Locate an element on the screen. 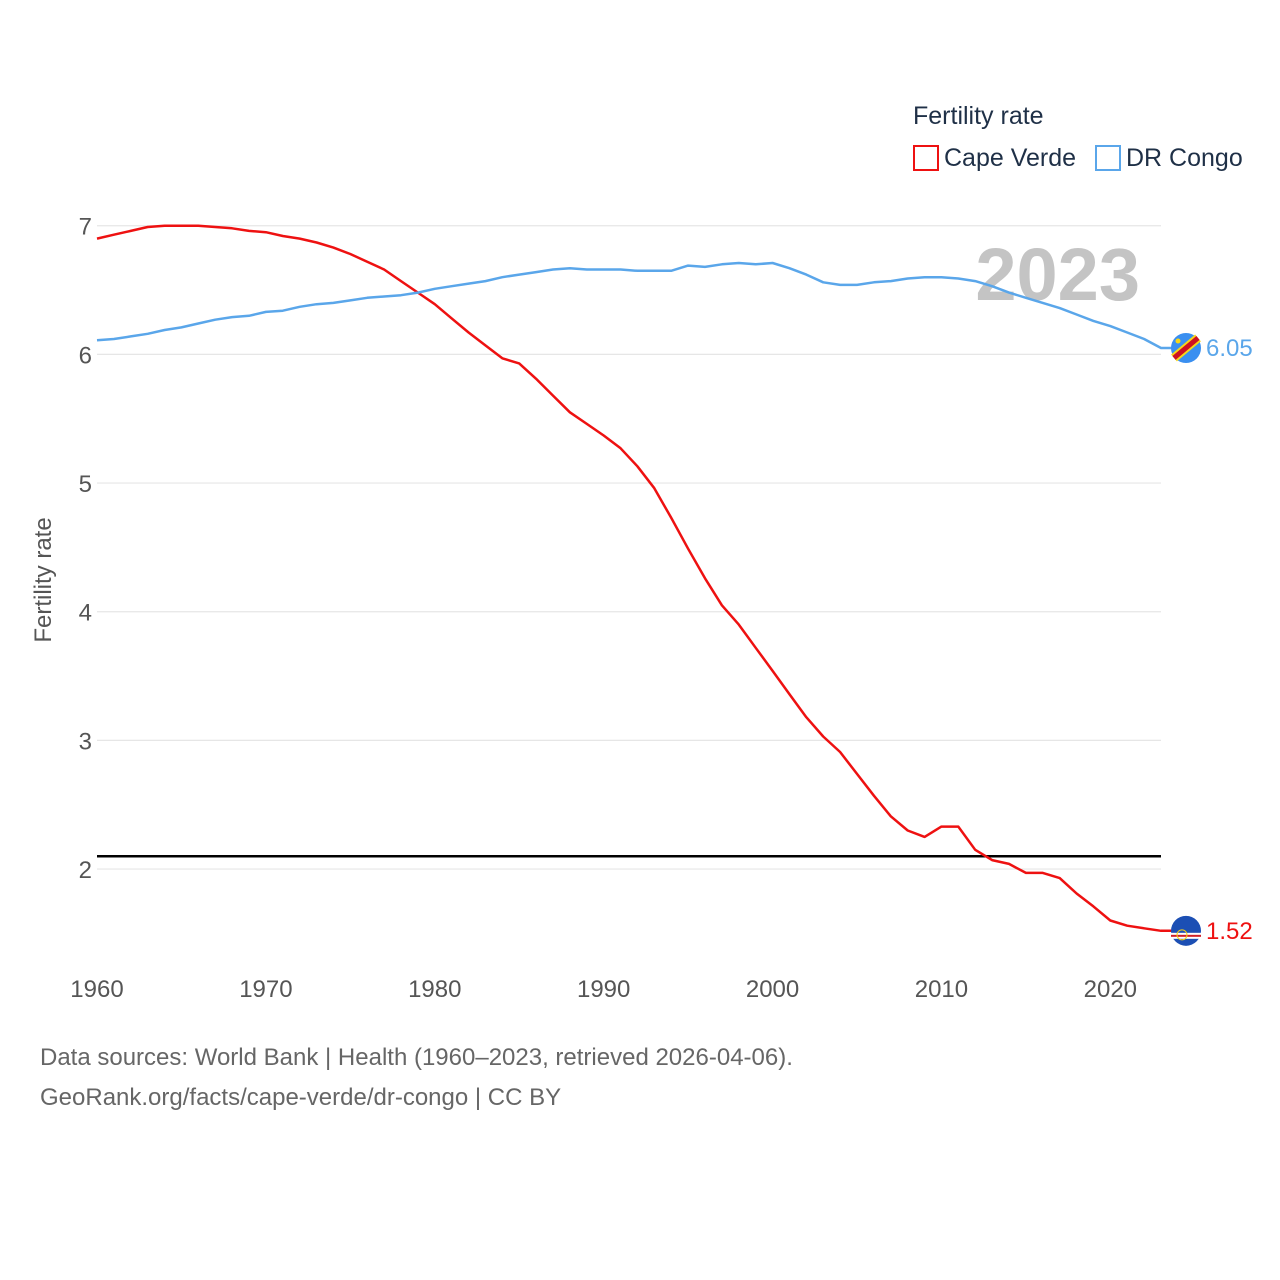 The image size is (1280, 1280). y-axis-title: Fertility rate is located at coordinates (43, 579).